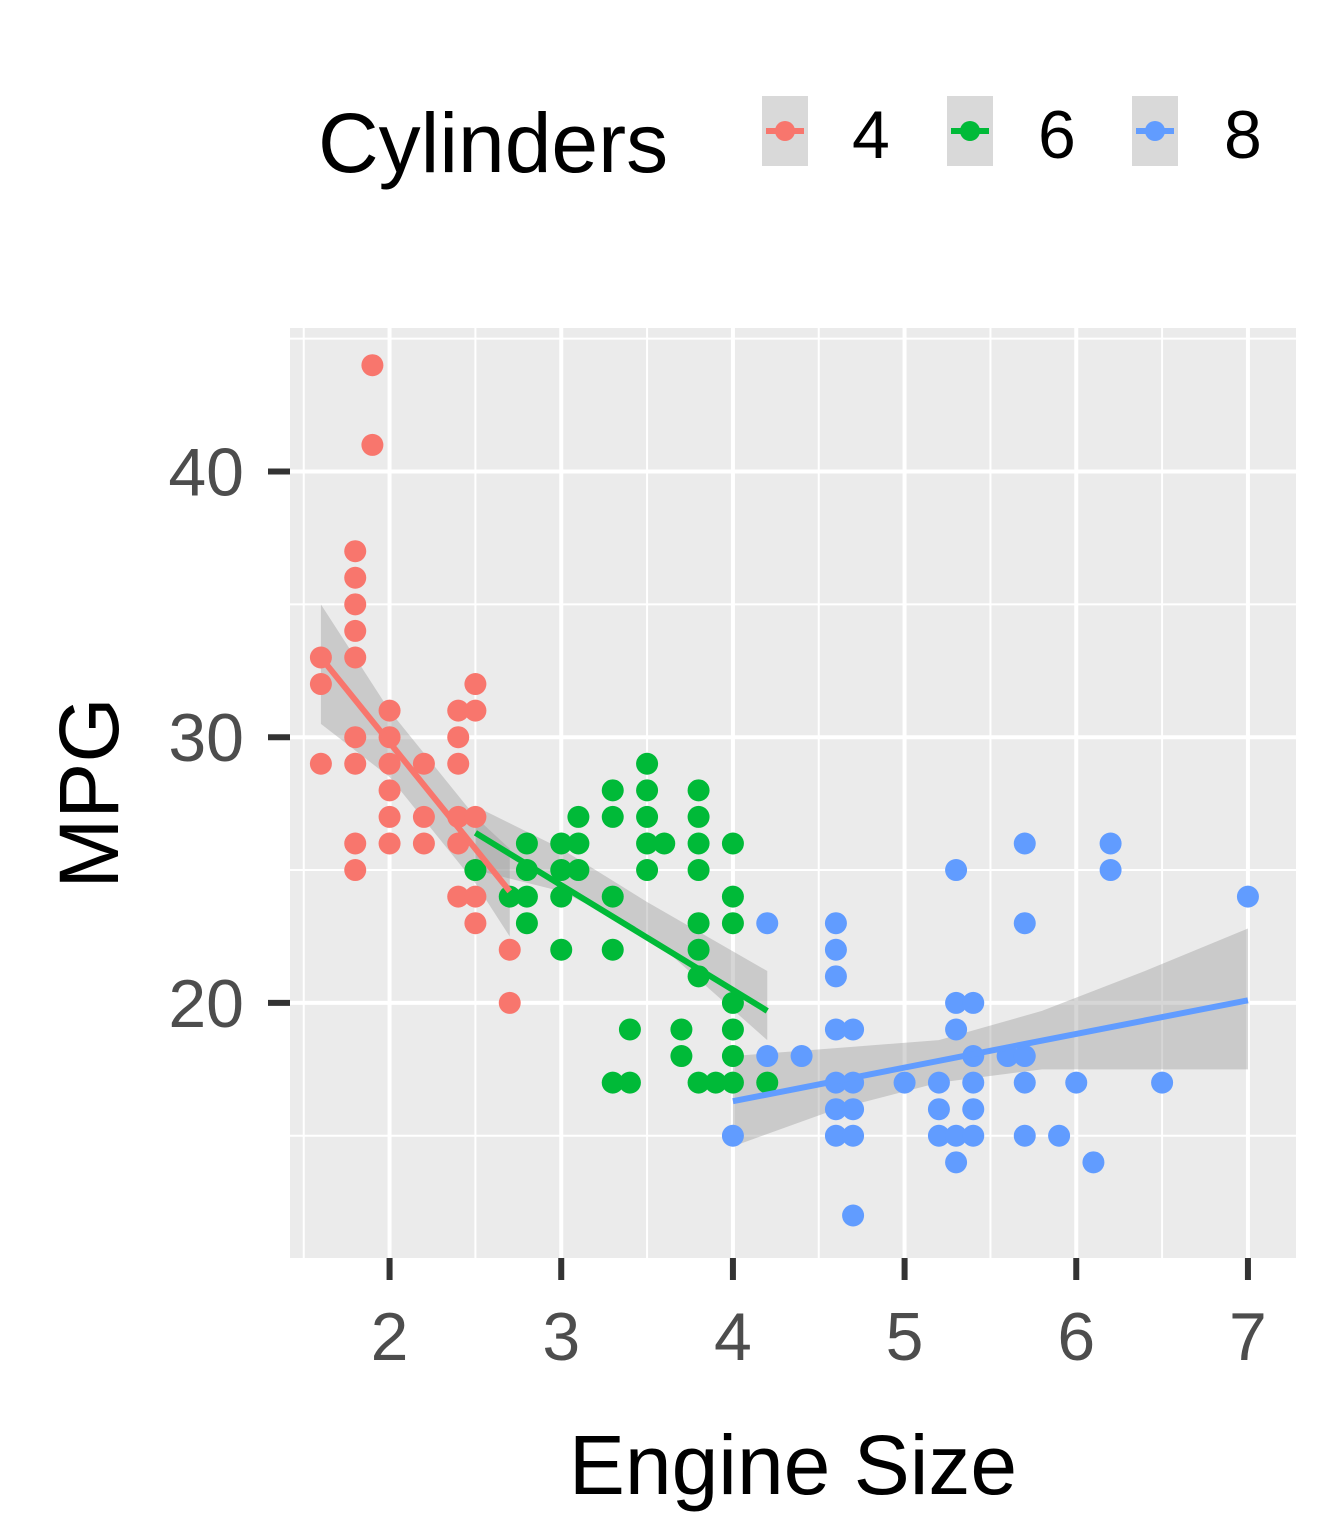 This screenshot has width=1344, height=1536. I want to click on x-tick-label: 7, so click(1248, 1337).